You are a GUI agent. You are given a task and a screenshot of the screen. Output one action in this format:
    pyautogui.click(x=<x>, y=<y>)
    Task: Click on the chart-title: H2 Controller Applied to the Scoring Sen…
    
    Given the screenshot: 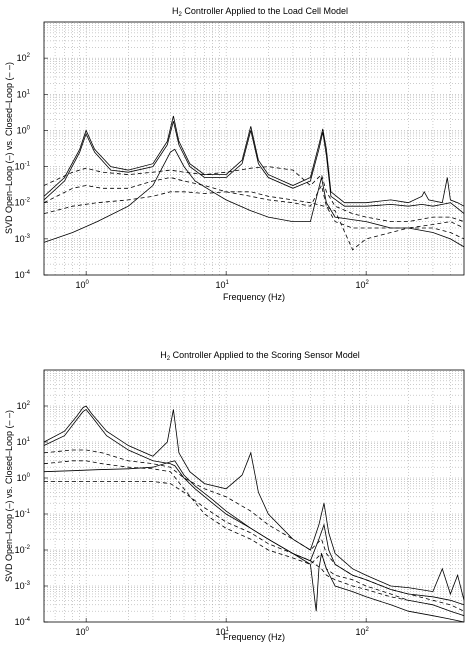 What is the action you would take?
    pyautogui.click(x=259, y=356)
    